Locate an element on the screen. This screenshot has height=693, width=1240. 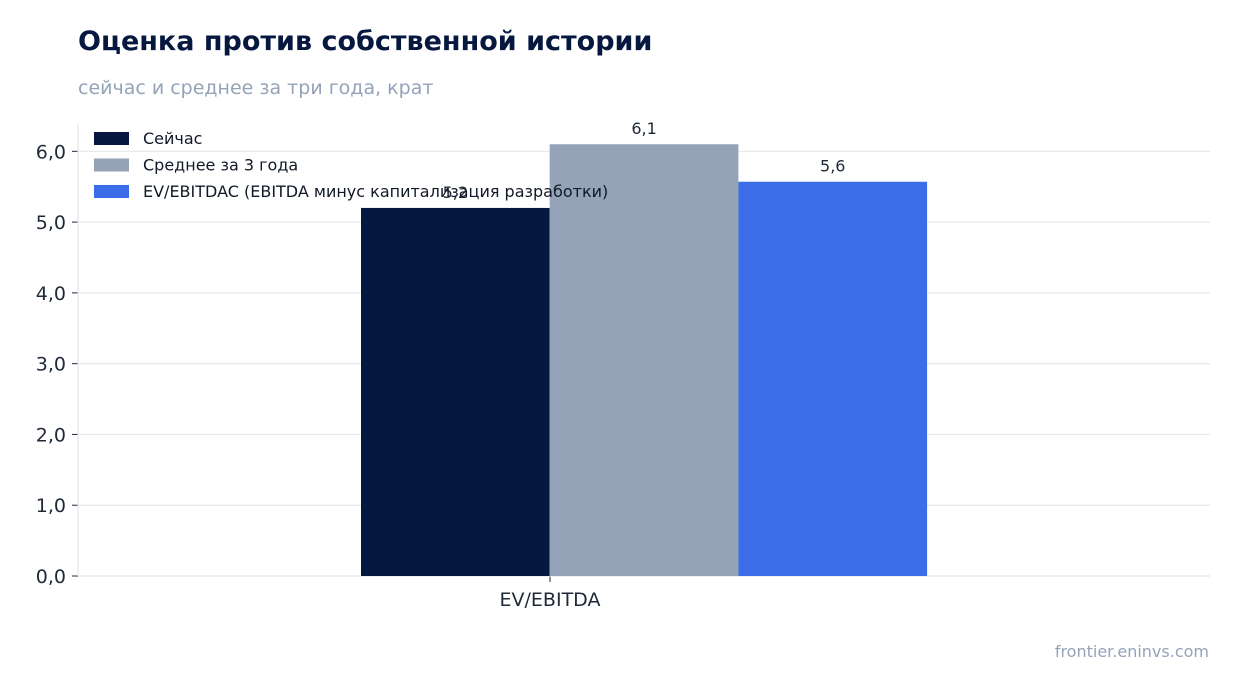
data-label: 6,1 is located at coordinates (643, 128).